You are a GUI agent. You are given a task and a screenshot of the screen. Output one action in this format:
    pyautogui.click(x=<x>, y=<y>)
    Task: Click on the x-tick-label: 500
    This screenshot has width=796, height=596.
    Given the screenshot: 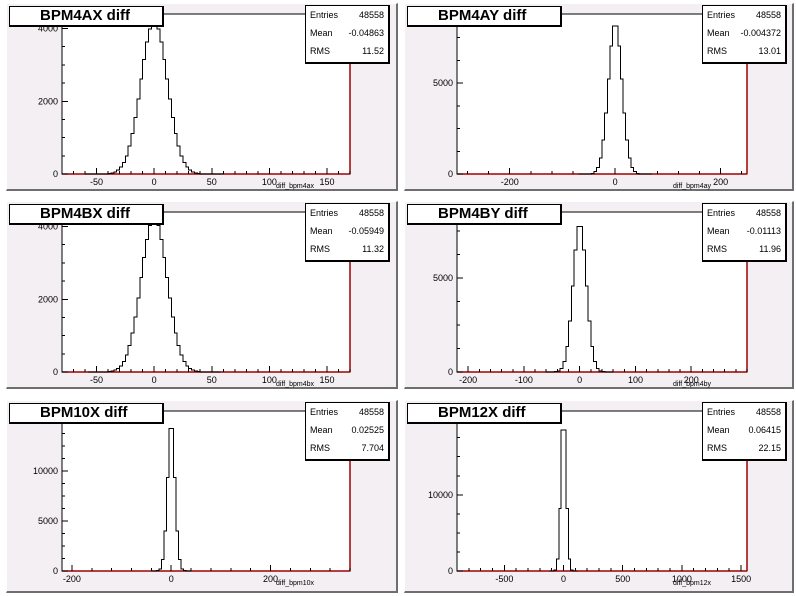 What is the action you would take?
    pyautogui.click(x=622, y=579)
    